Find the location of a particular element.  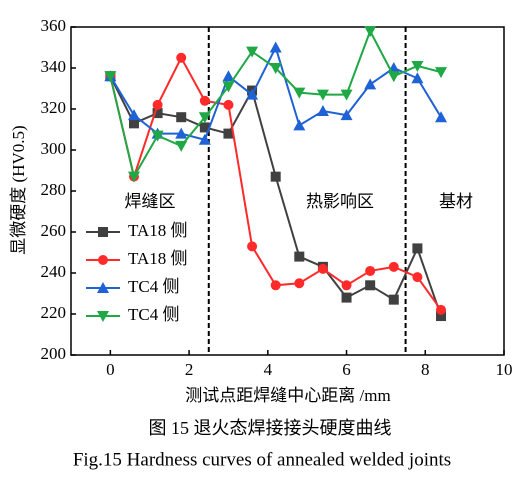

y-tick-label: 200 is located at coordinates (54, 353).